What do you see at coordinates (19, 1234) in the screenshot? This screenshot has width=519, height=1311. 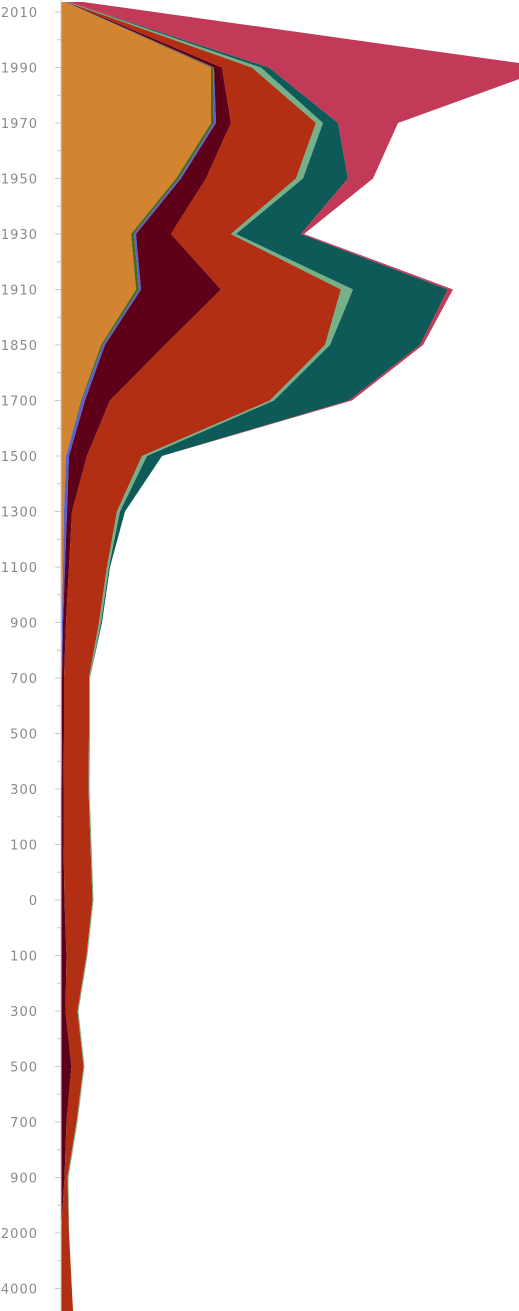 I see `y-tick-label: 2000` at bounding box center [19, 1234].